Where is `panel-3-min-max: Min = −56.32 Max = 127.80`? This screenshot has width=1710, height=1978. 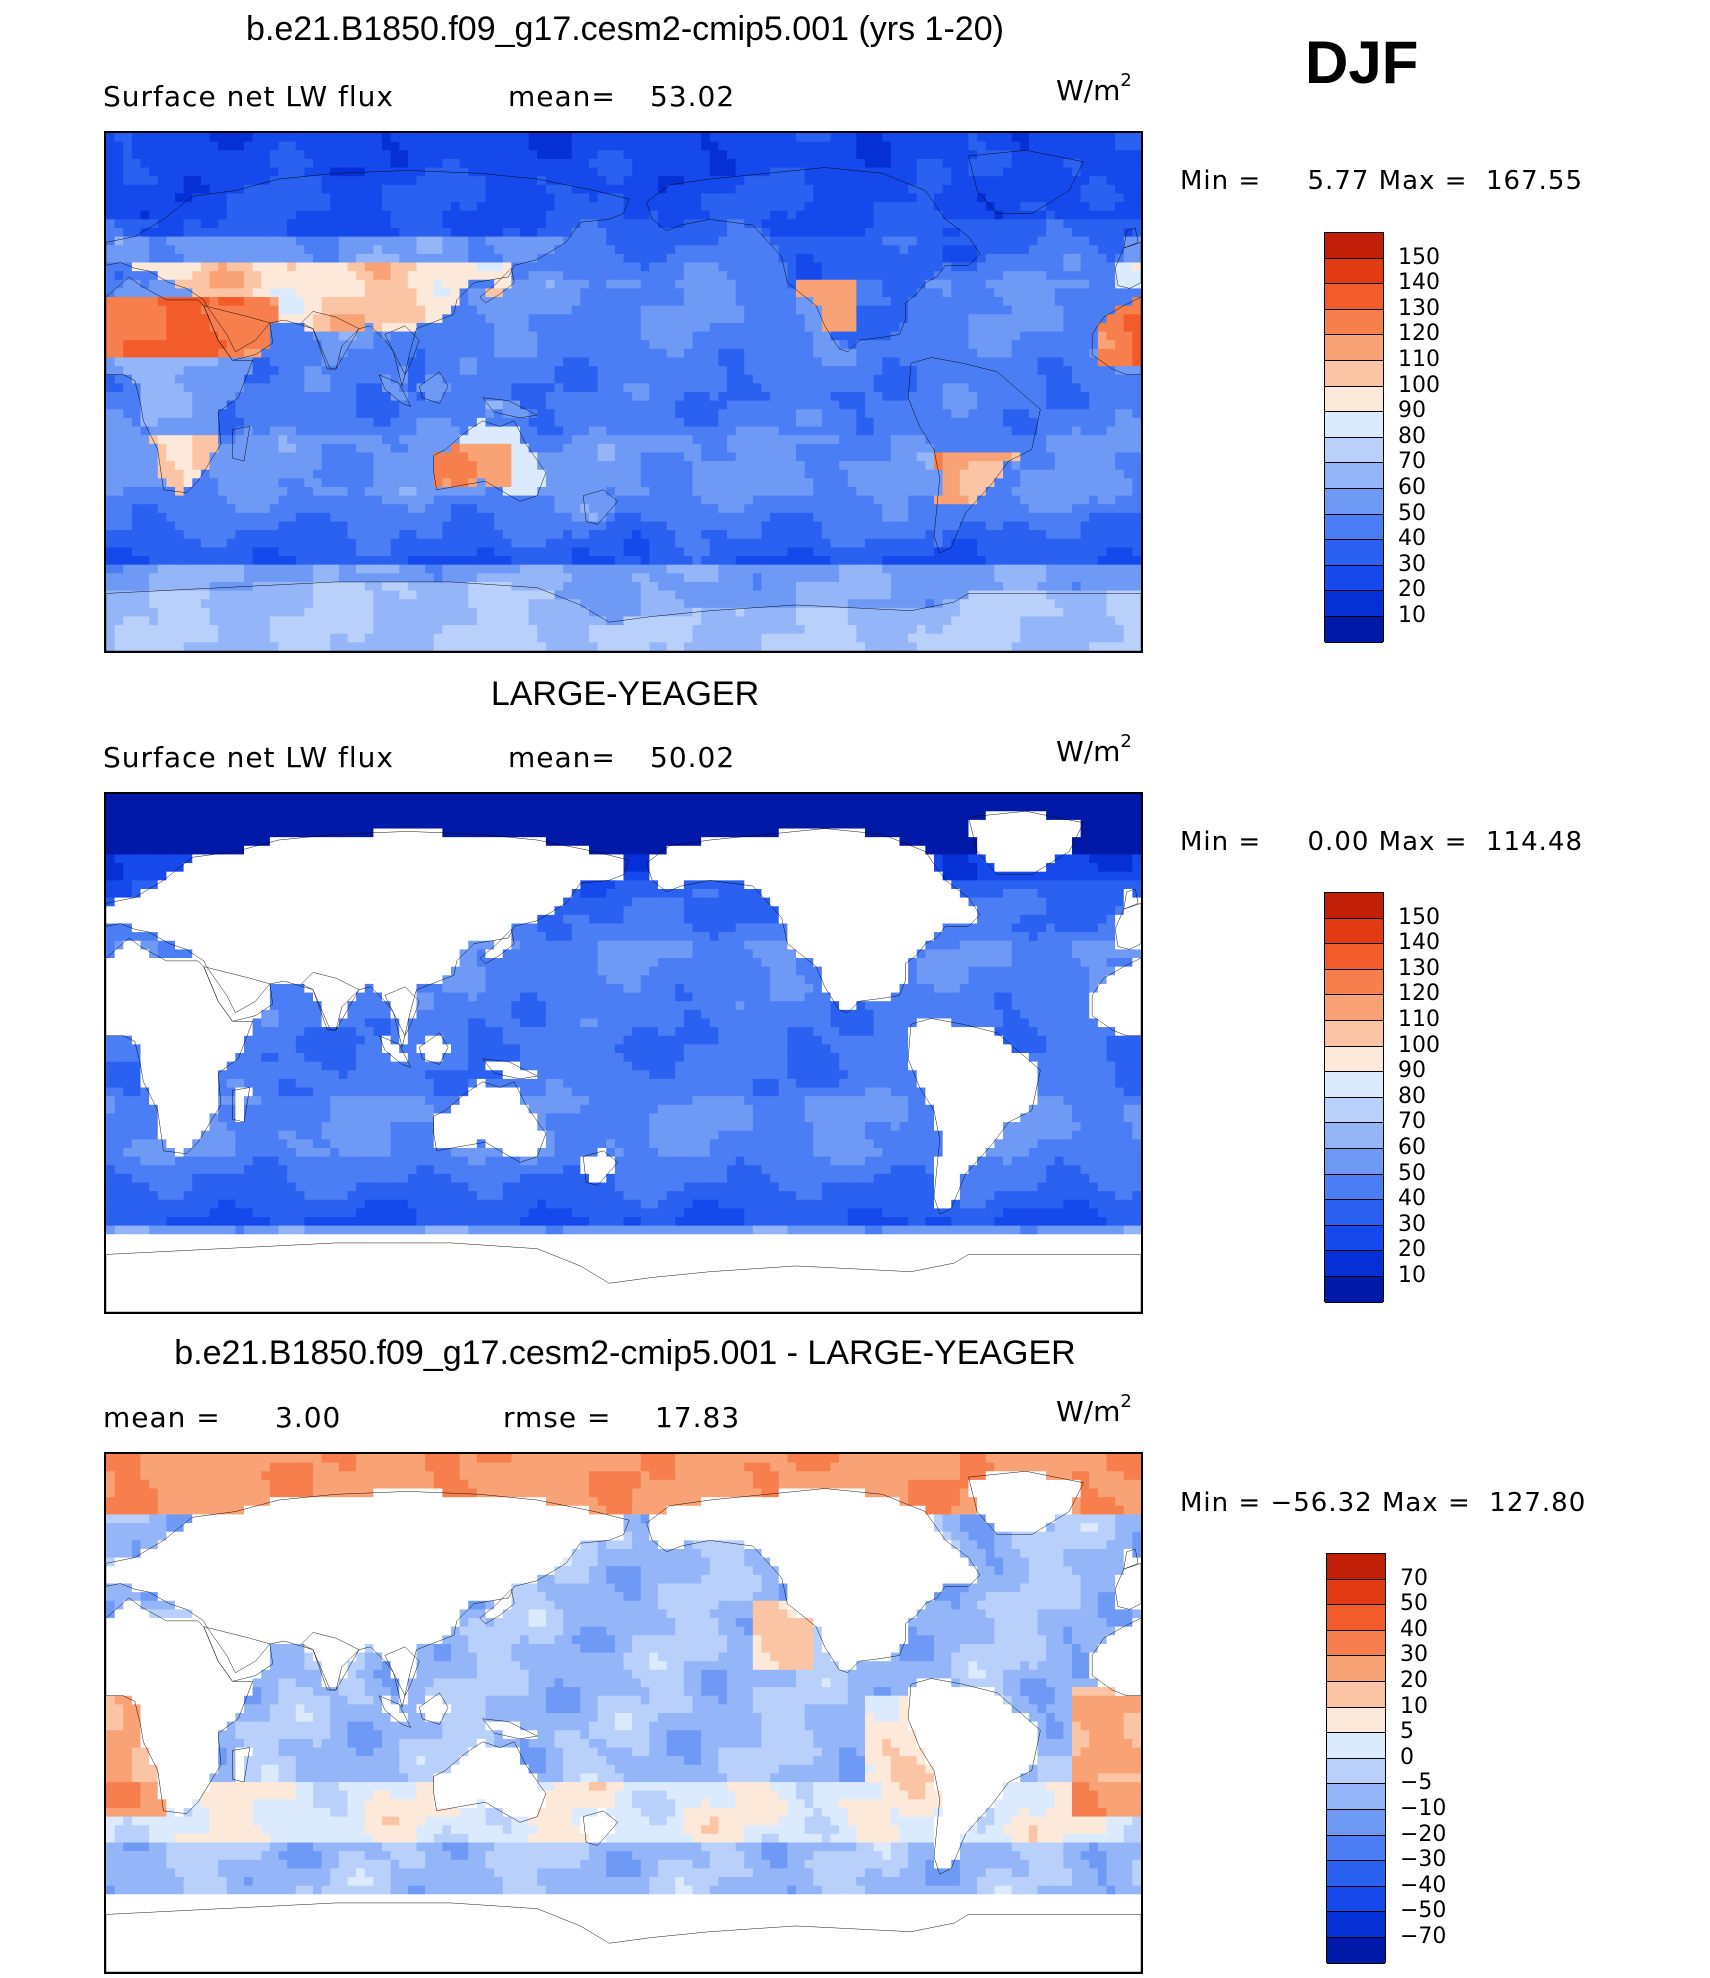 panel-3-min-max: Min = −56.32 Max = 127.80 is located at coordinates (1383, 1503).